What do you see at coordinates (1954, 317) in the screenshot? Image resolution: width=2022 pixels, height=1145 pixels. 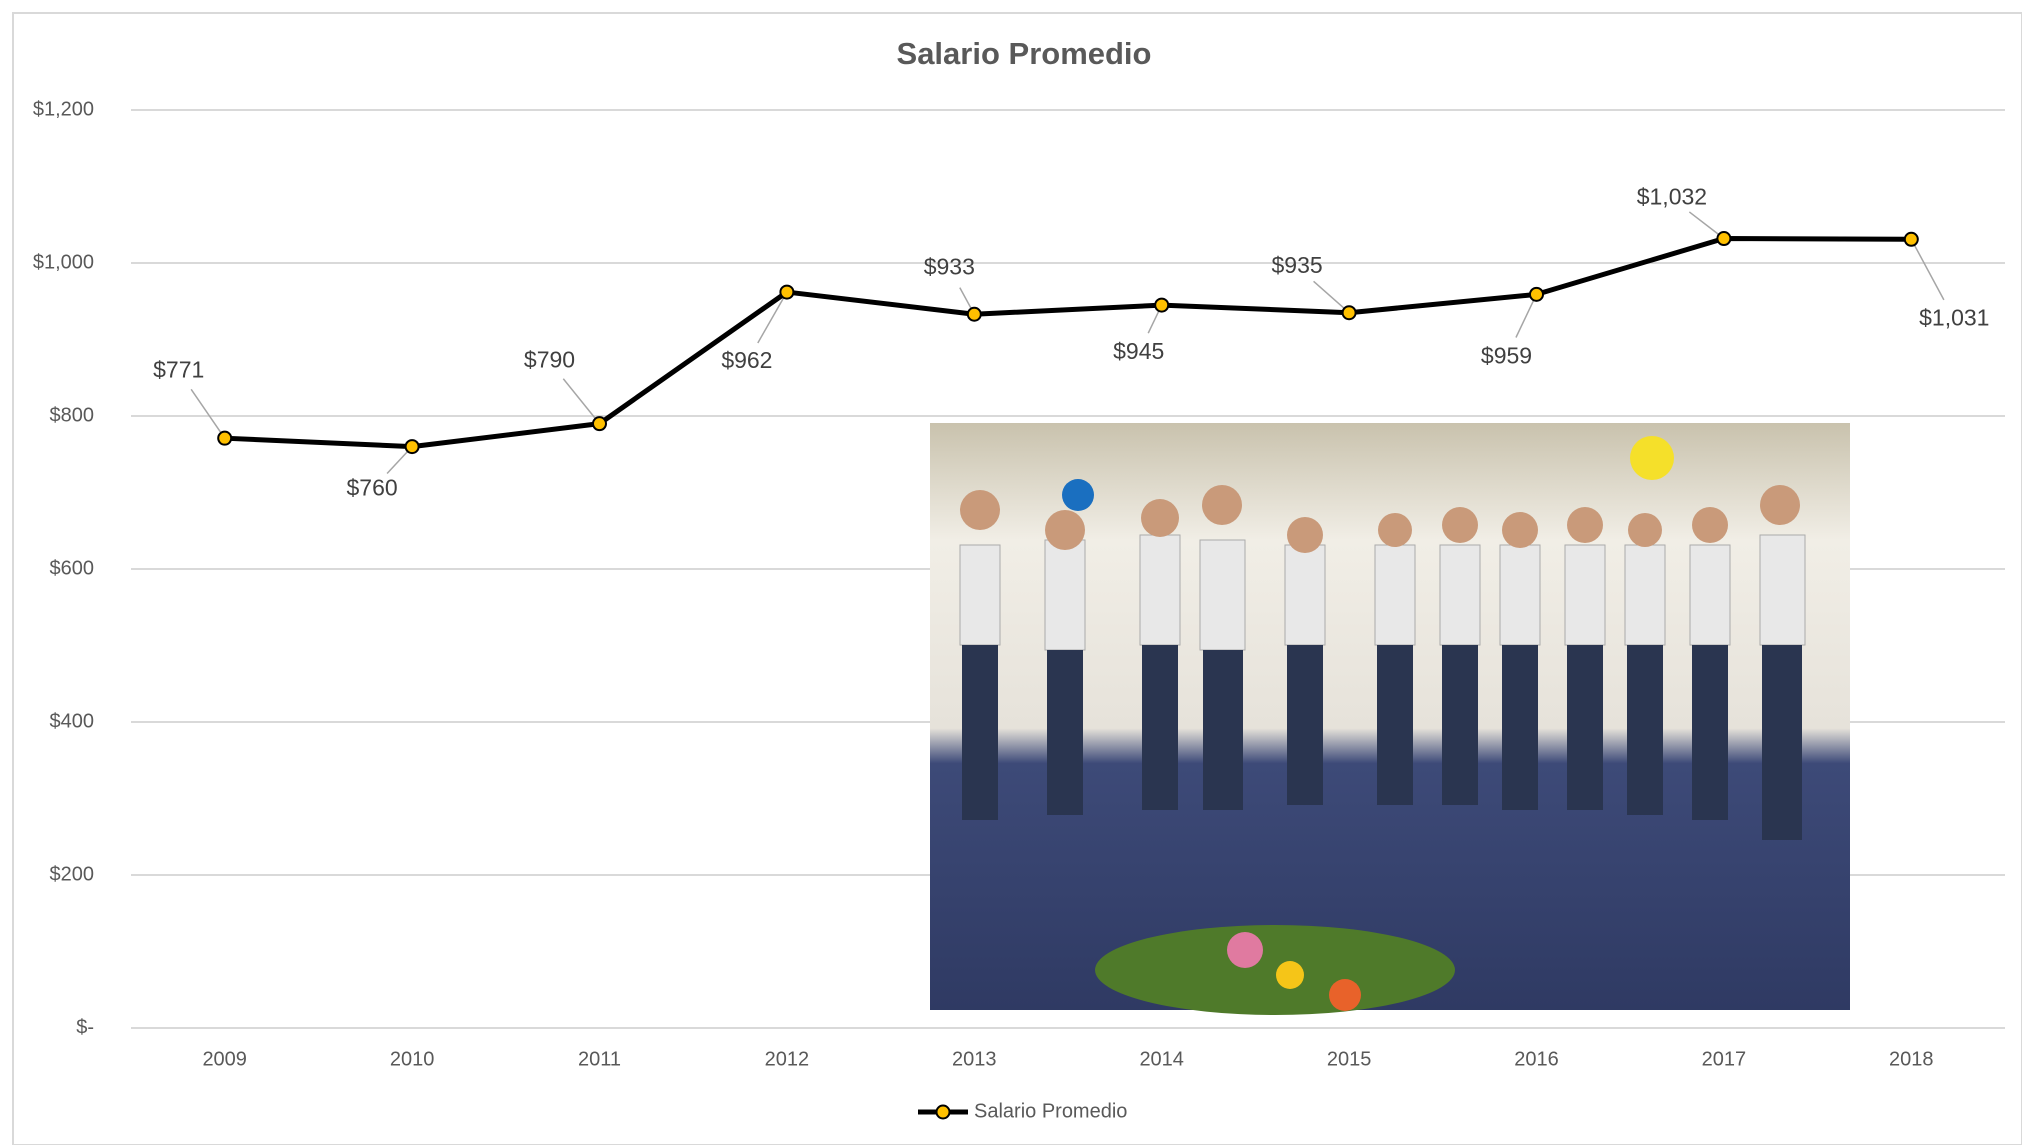 I see `data-label: $1,031` at bounding box center [1954, 317].